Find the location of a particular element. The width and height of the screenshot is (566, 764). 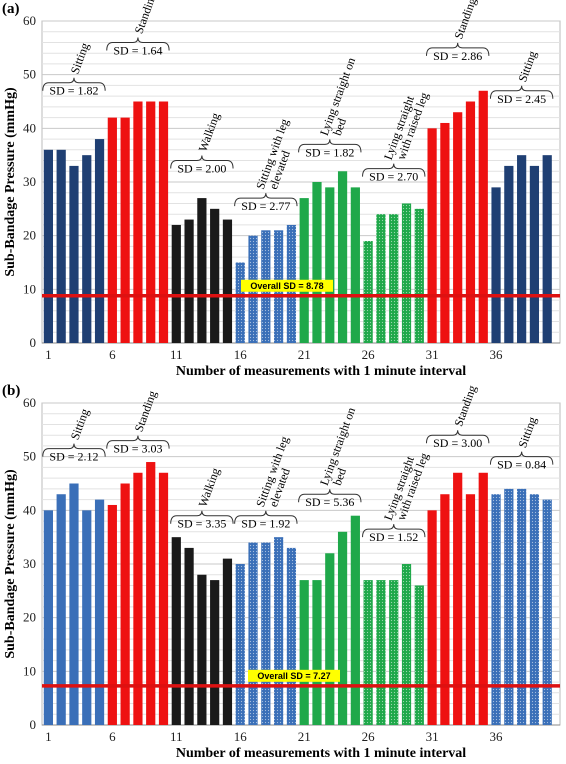

group-sd-label: SD = 3.00 is located at coordinates (457, 443).